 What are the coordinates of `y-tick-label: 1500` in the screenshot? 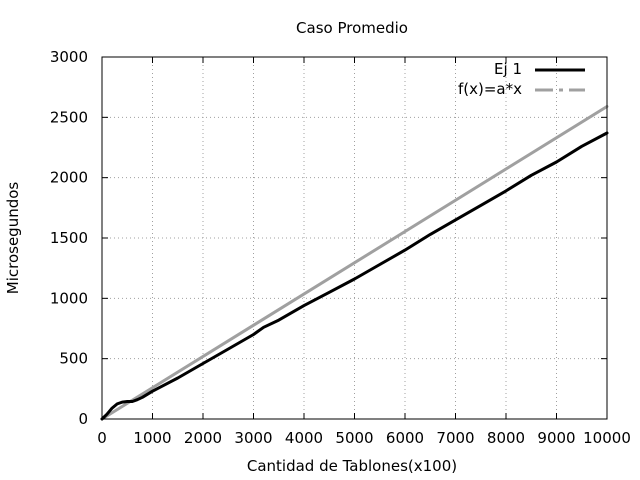 It's located at (69, 238).